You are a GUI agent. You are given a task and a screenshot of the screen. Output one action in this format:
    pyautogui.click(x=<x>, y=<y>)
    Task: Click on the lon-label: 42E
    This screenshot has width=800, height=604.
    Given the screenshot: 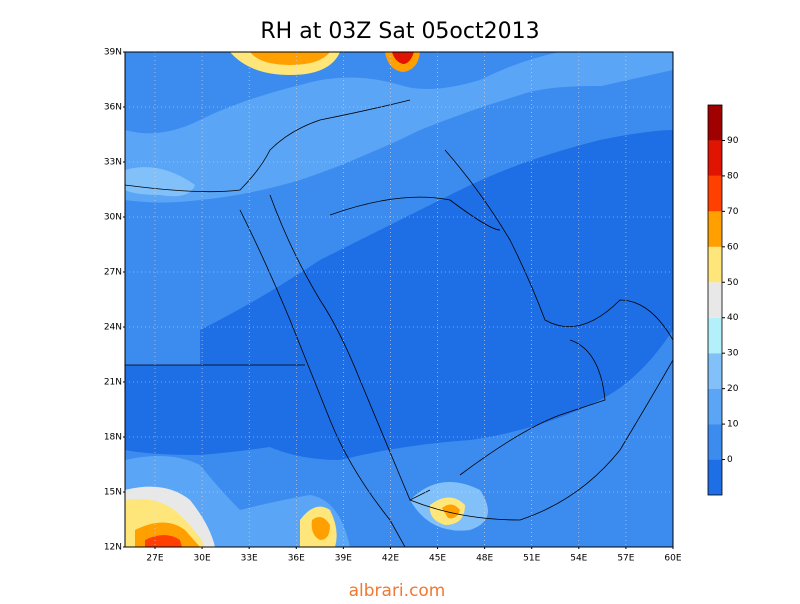 What is the action you would take?
    pyautogui.click(x=390, y=559)
    